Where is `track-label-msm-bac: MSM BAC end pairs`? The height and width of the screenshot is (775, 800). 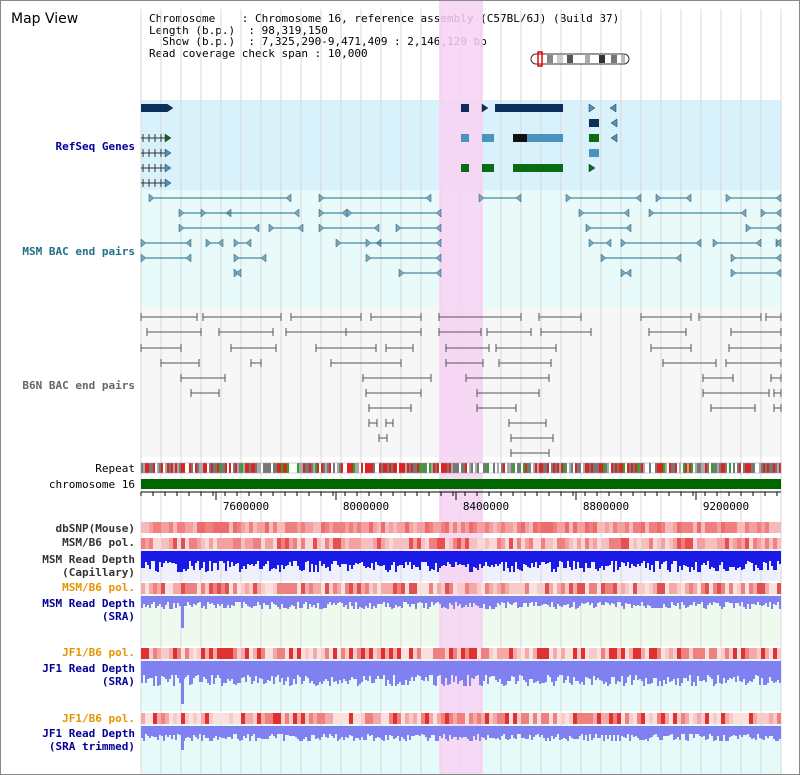
track-label-msm-bac: MSM BAC end pairs is located at coordinates (78, 251).